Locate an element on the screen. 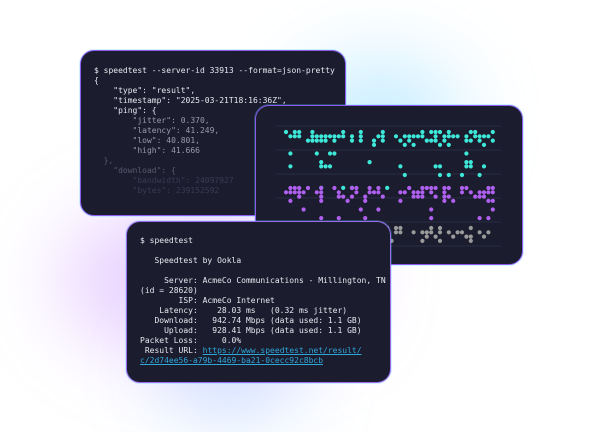 The image size is (600, 432). json-line: "latency": 41.249, is located at coordinates (157, 130).